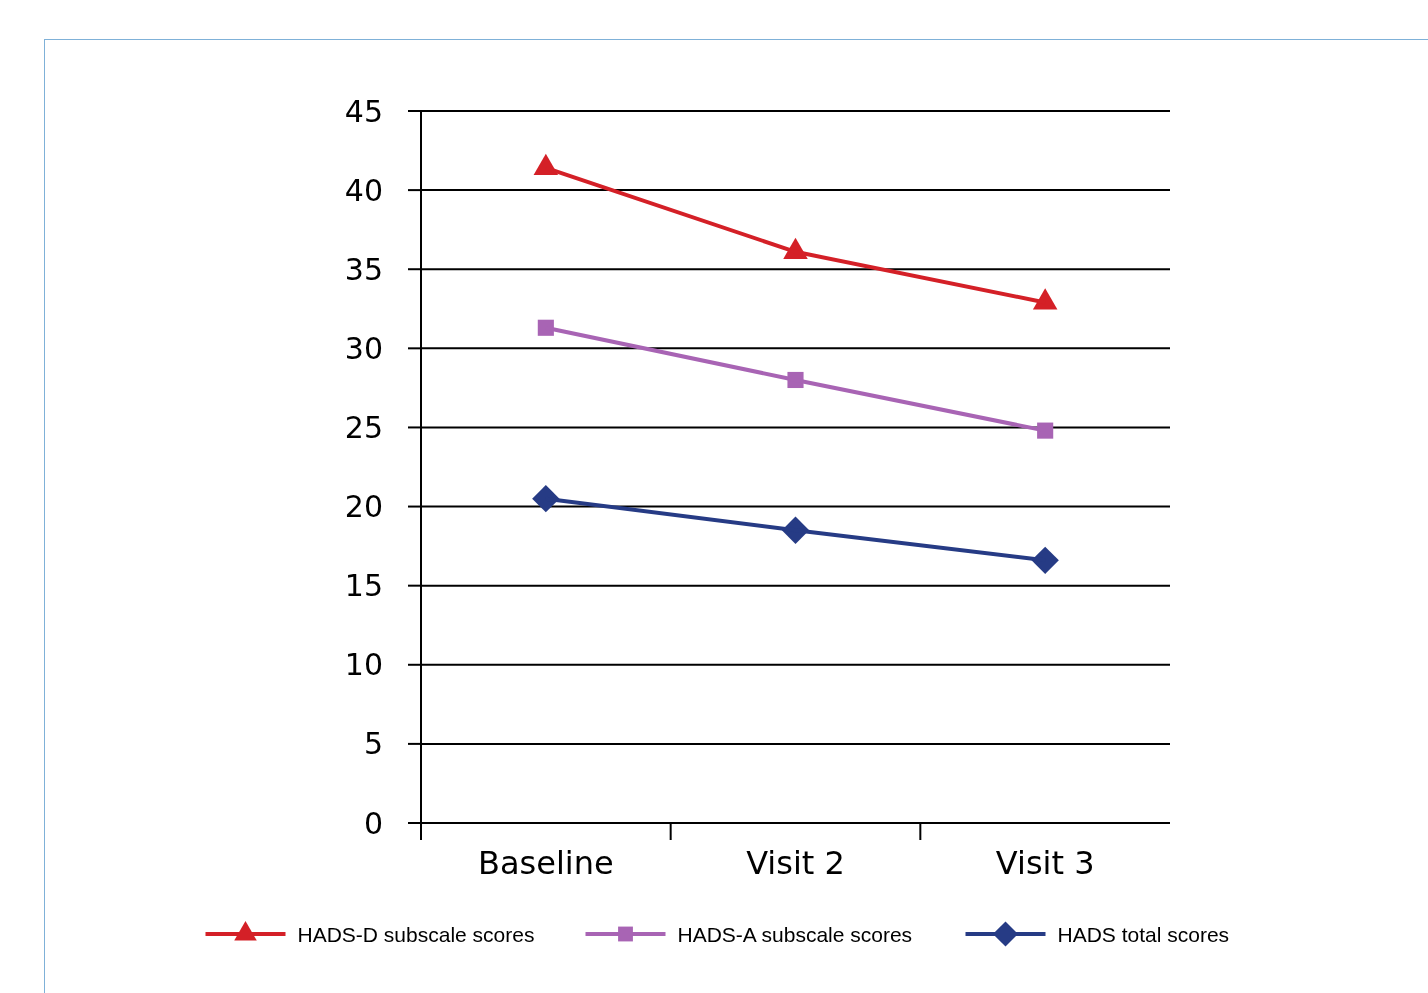 This screenshot has width=1428, height=993. Describe the element at coordinates (363, 427) in the screenshot. I see `y-tick-label: 25` at that location.